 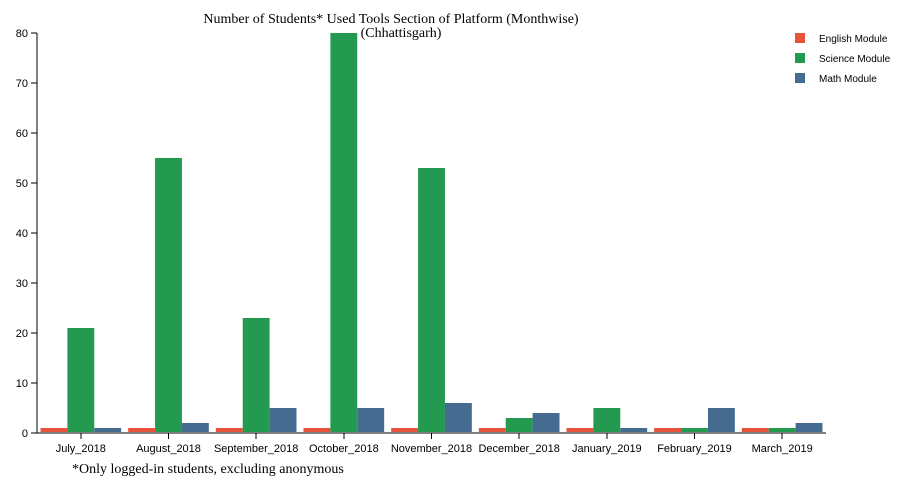 What do you see at coordinates (81, 449) in the screenshot?
I see `x-tick-label: July_2018` at bounding box center [81, 449].